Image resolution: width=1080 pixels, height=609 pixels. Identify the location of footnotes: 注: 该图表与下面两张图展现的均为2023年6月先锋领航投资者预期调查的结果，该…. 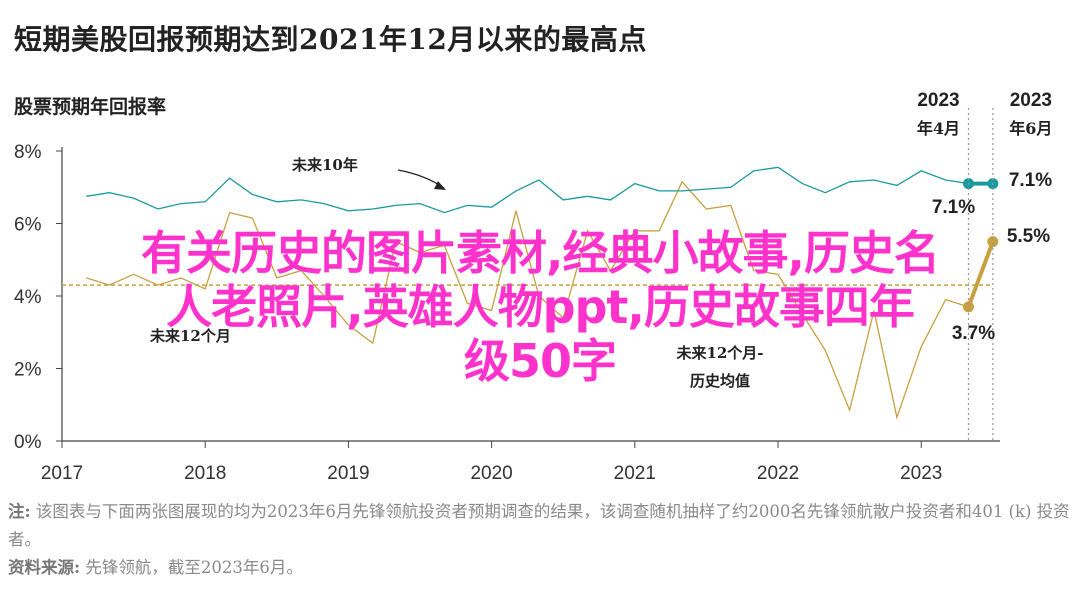
(540, 540).